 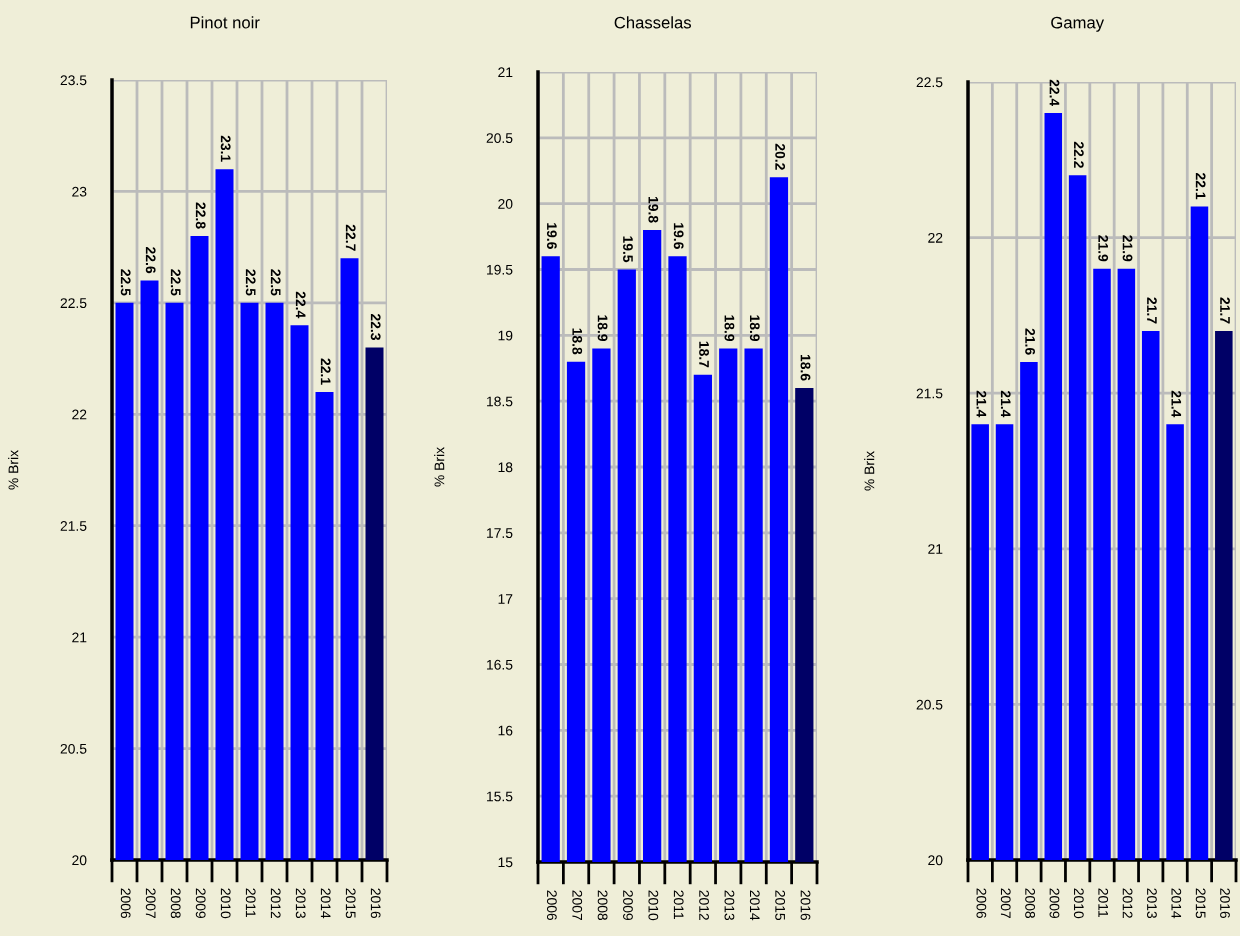 I want to click on data-label: 22.3, so click(x=375, y=326).